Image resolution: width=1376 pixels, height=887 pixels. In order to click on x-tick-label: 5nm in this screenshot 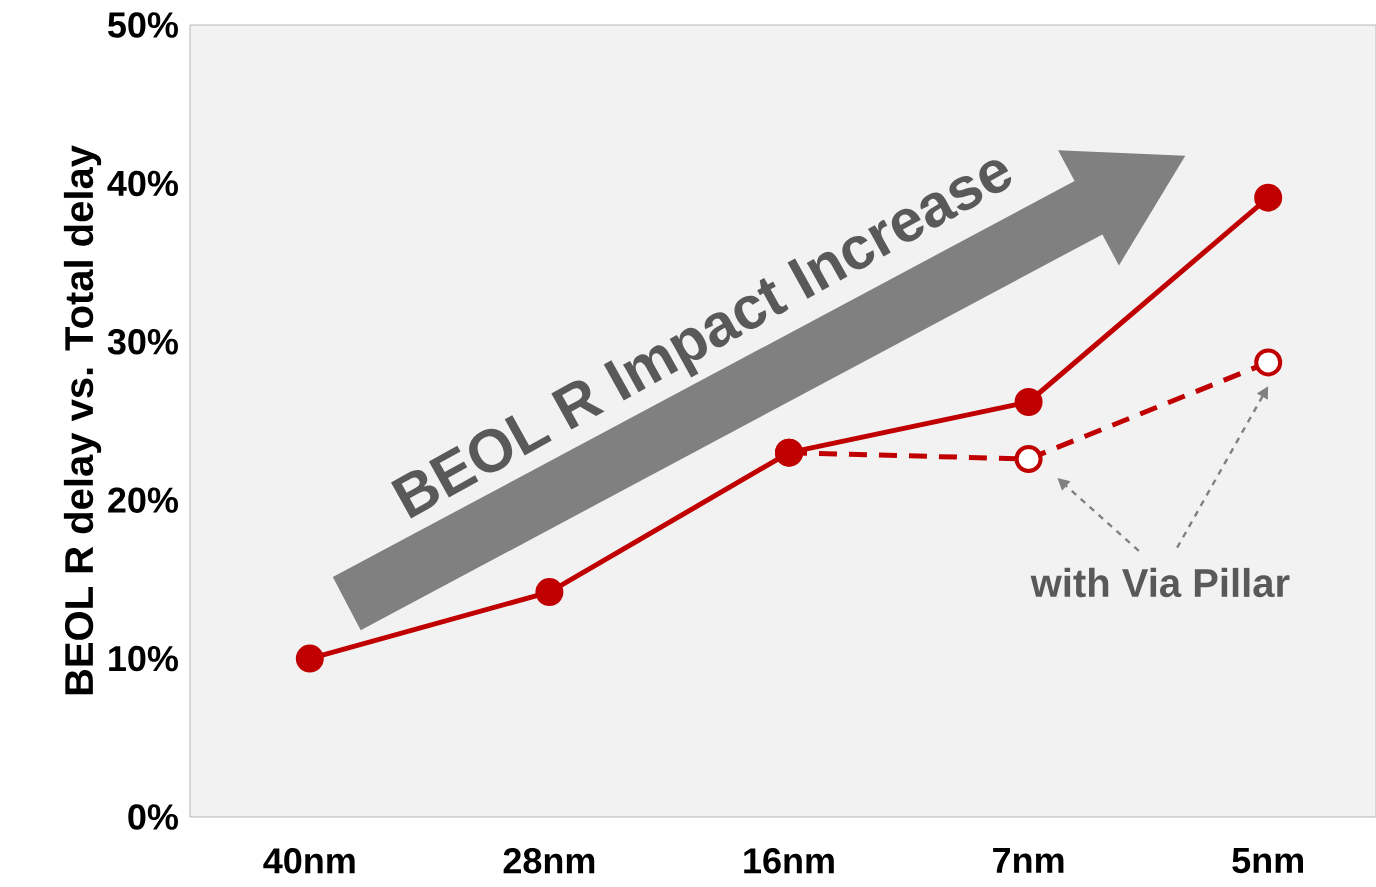, I will do `click(1267, 861)`.